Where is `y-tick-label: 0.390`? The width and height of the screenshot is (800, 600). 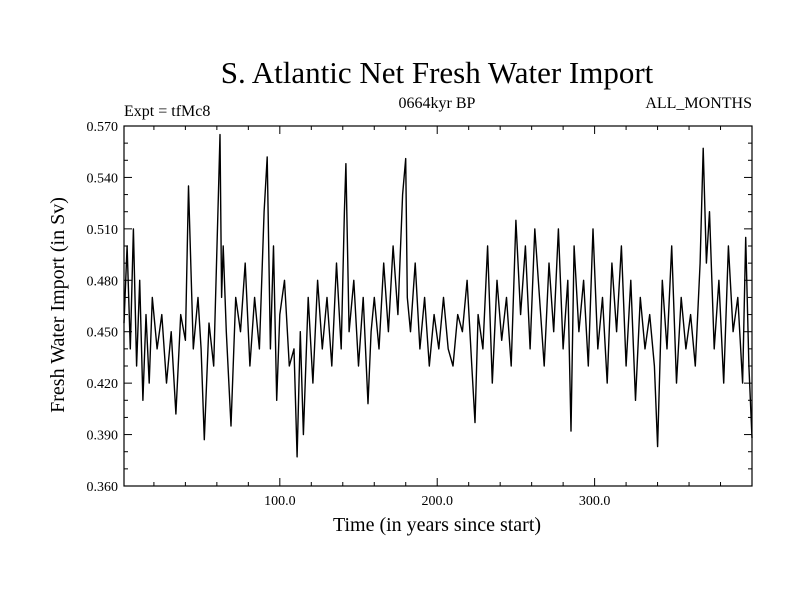
y-tick-label: 0.390 is located at coordinates (103, 436).